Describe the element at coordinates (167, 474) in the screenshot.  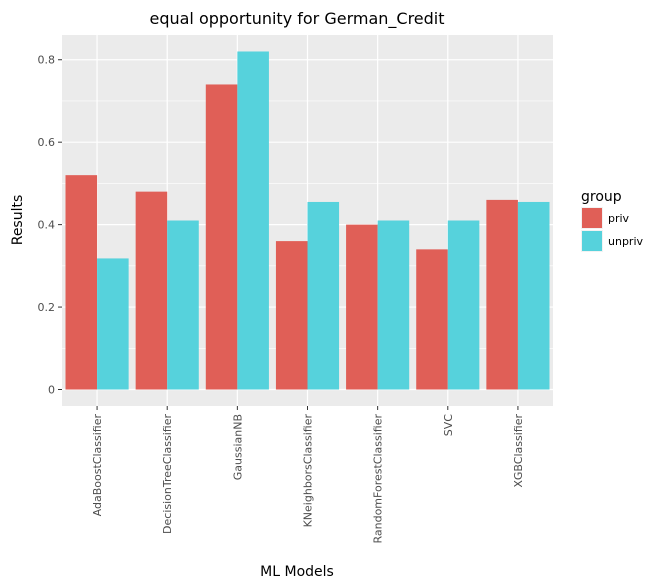
I see `x-tick-label: DecisionTreeClassifier` at that location.